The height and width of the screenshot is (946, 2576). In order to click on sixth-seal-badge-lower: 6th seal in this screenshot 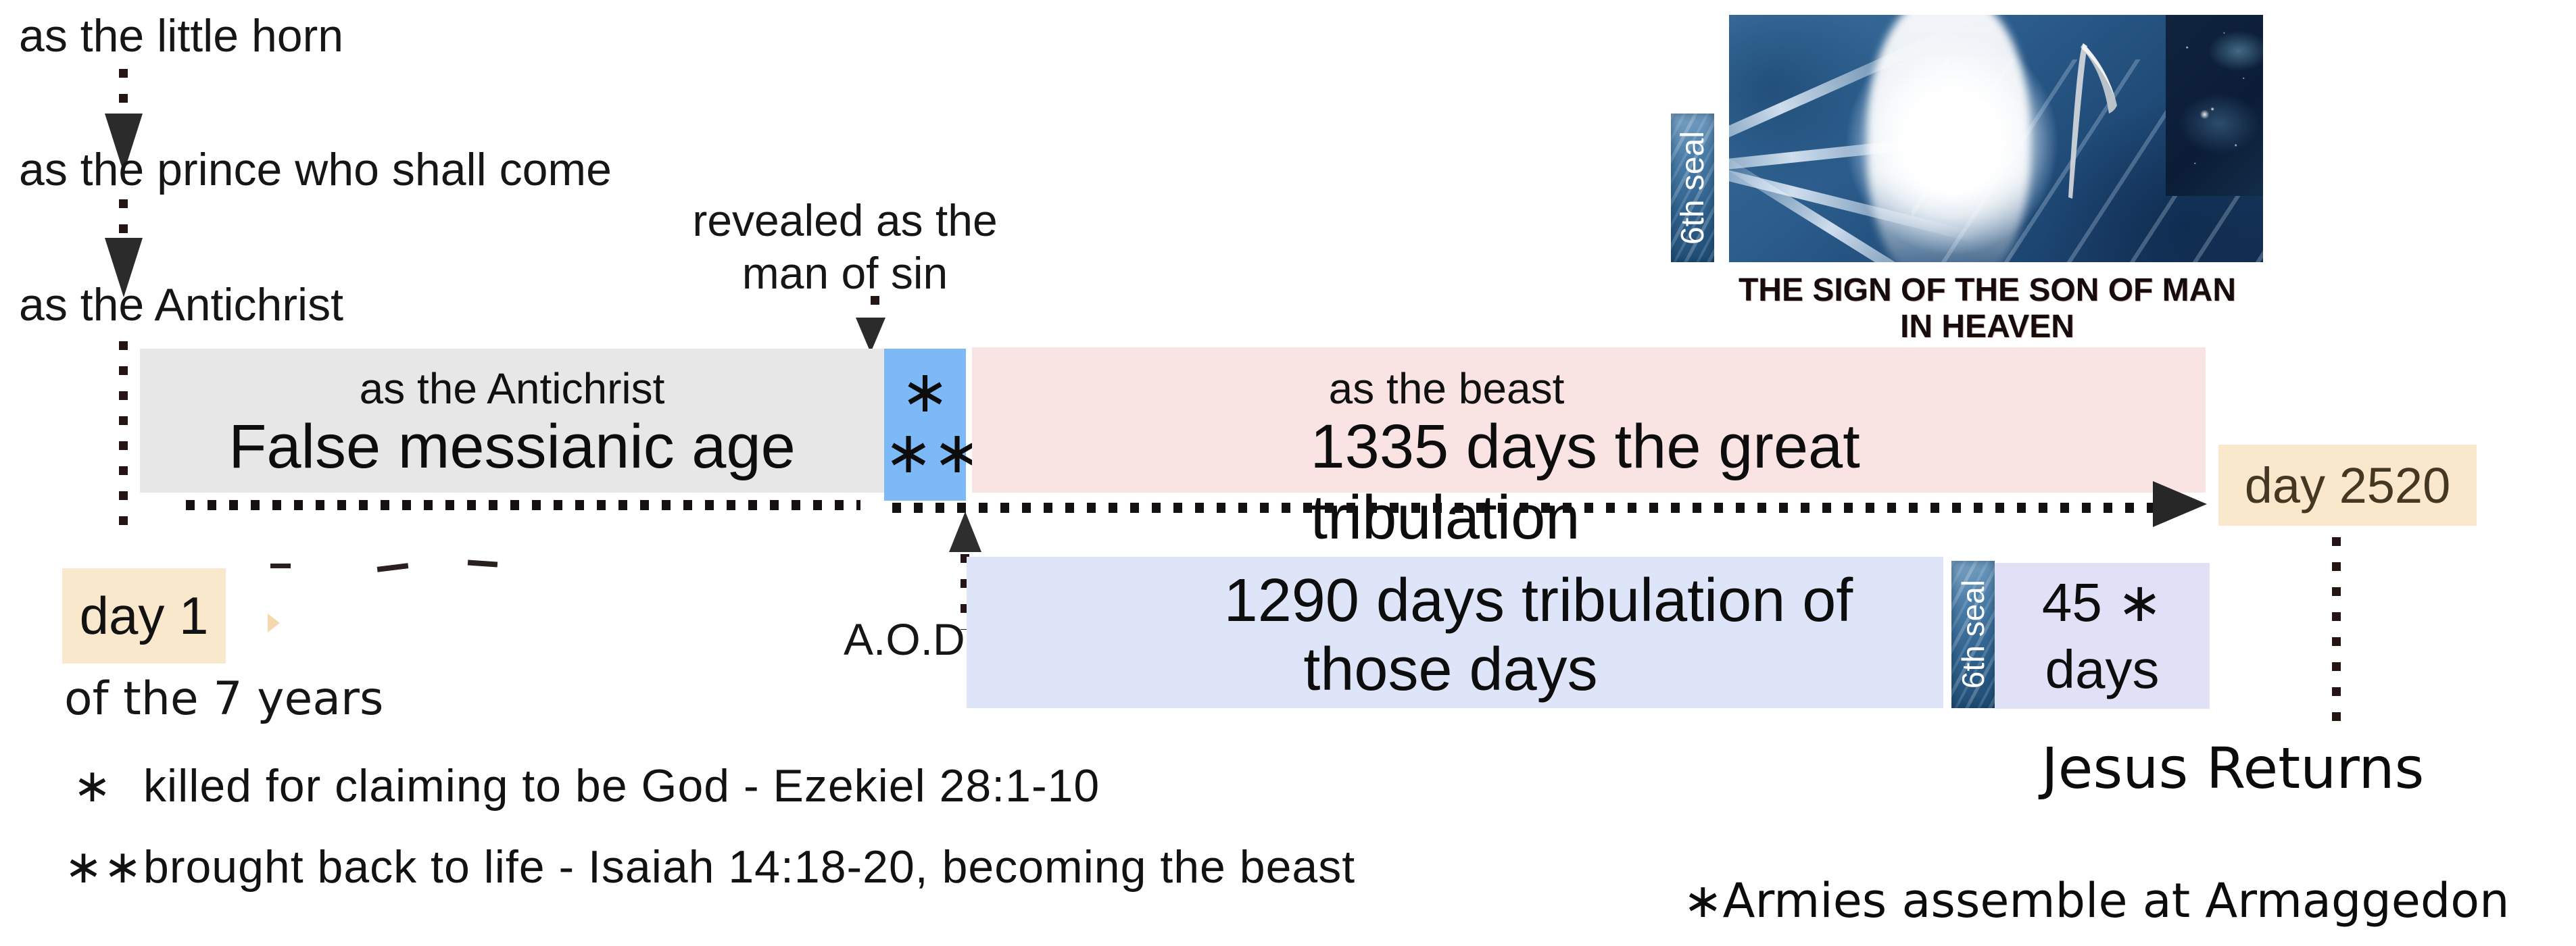, I will do `click(1973, 634)`.